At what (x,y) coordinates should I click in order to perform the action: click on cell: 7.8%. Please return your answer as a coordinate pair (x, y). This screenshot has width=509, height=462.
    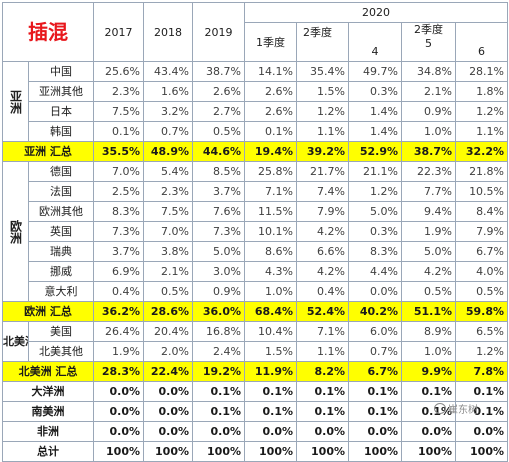
    Looking at the image, I should click on (481, 371).